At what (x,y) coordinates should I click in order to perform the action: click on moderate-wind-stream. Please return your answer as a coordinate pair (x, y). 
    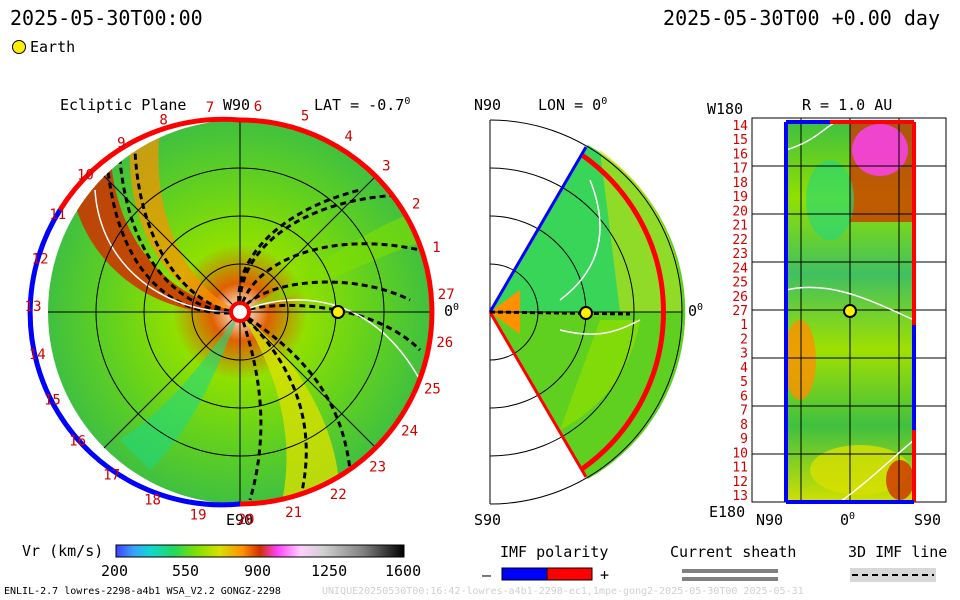
    Looking at the image, I should click on (290, 408).